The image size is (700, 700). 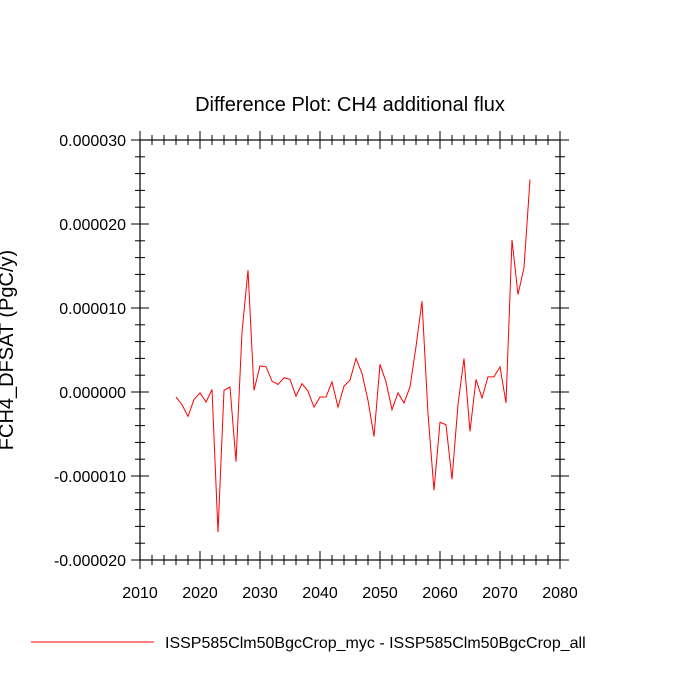 I want to click on x-tick-label: 2040, so click(x=320, y=593).